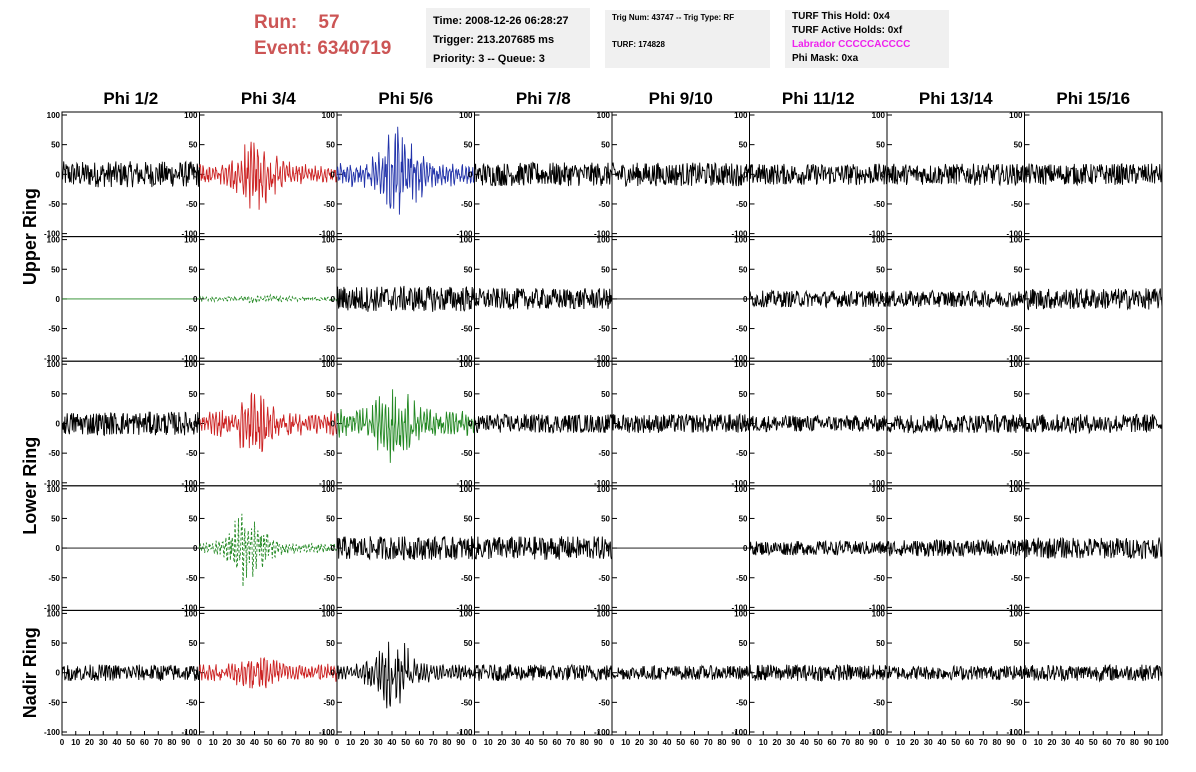  I want to click on ring-label: Nadir Ring, so click(30, 672).